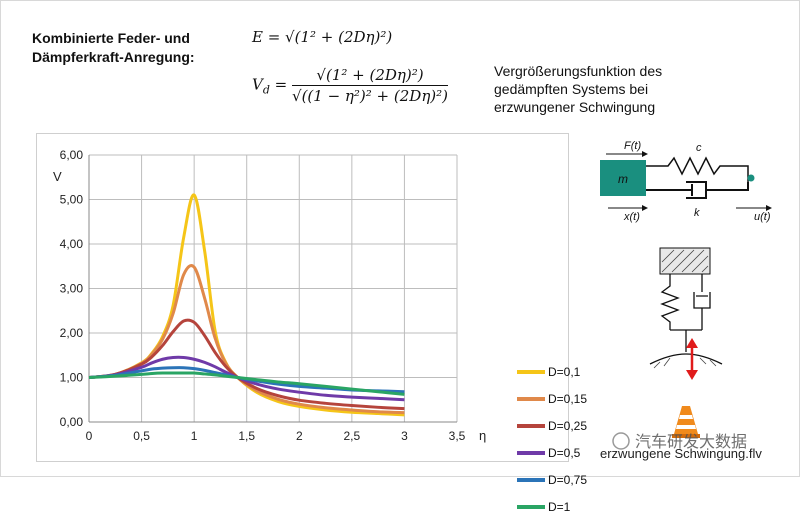  I want to click on attachment-point, so click(751, 178).